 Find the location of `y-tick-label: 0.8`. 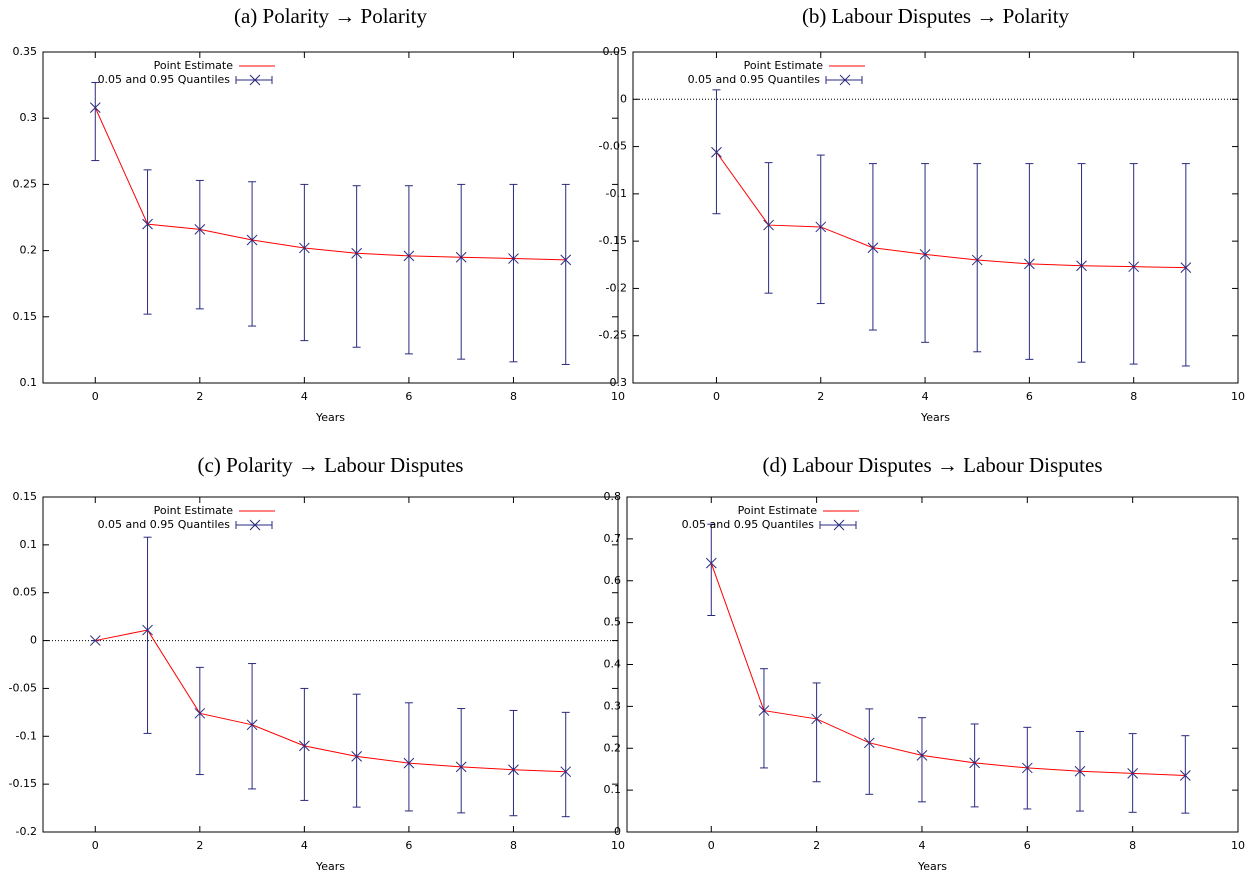

y-tick-label: 0.8 is located at coordinates (613, 496).